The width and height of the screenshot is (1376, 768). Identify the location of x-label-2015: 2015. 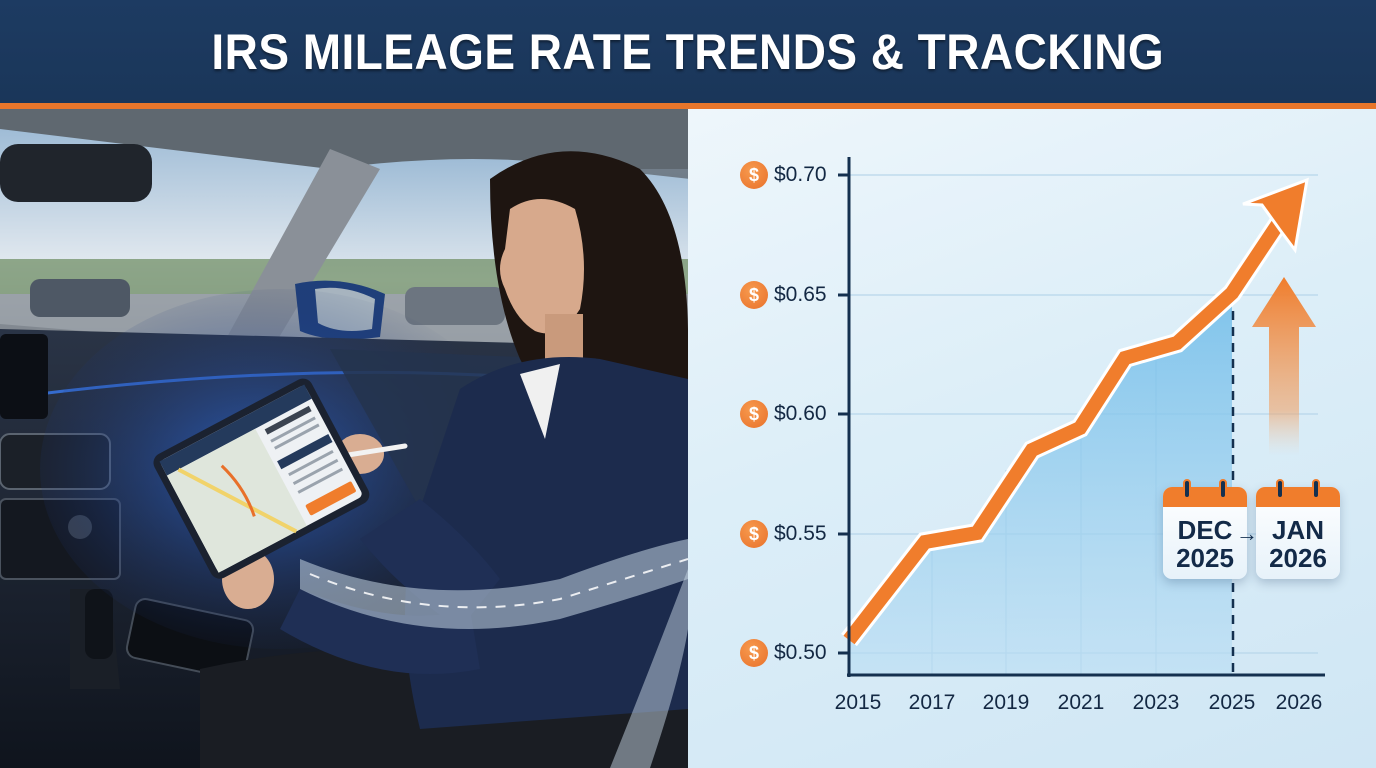
(858, 702).